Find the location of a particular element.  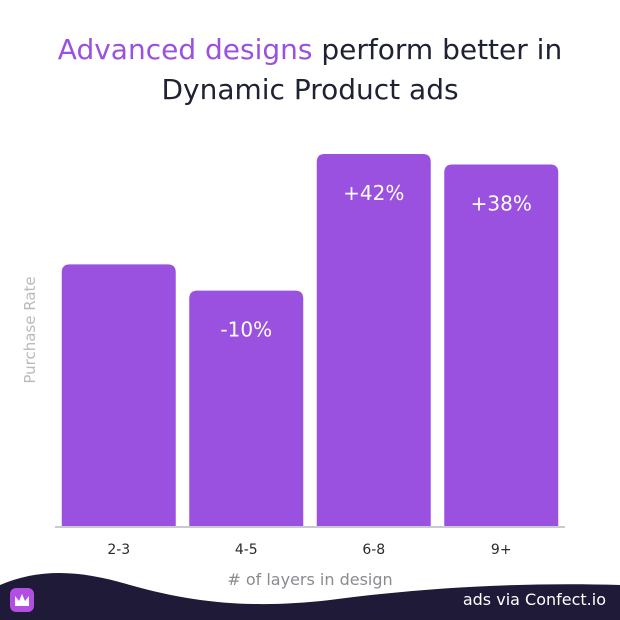

footer-credit: ads via Confect.io is located at coordinates (534, 599).